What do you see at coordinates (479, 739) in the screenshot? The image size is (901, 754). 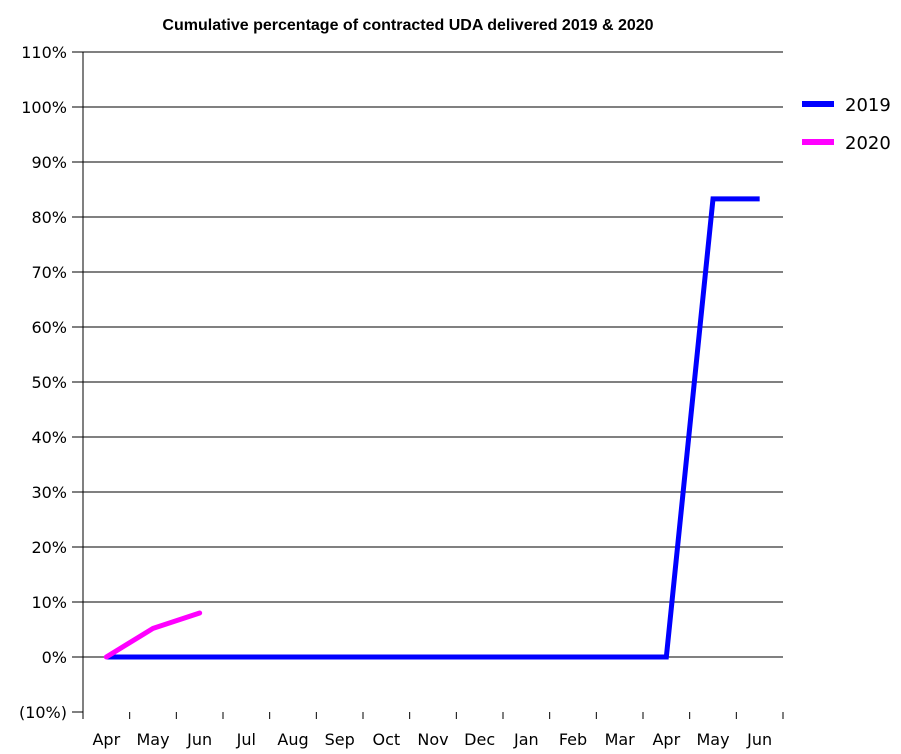 I see `x-tick-label: Dec` at bounding box center [479, 739].